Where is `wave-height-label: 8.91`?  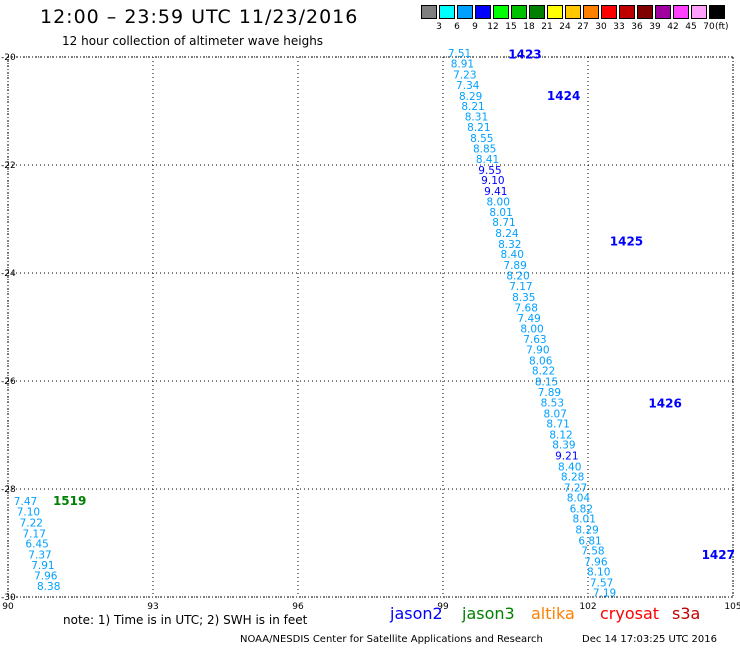 wave-height-label: 8.91 is located at coordinates (462, 64).